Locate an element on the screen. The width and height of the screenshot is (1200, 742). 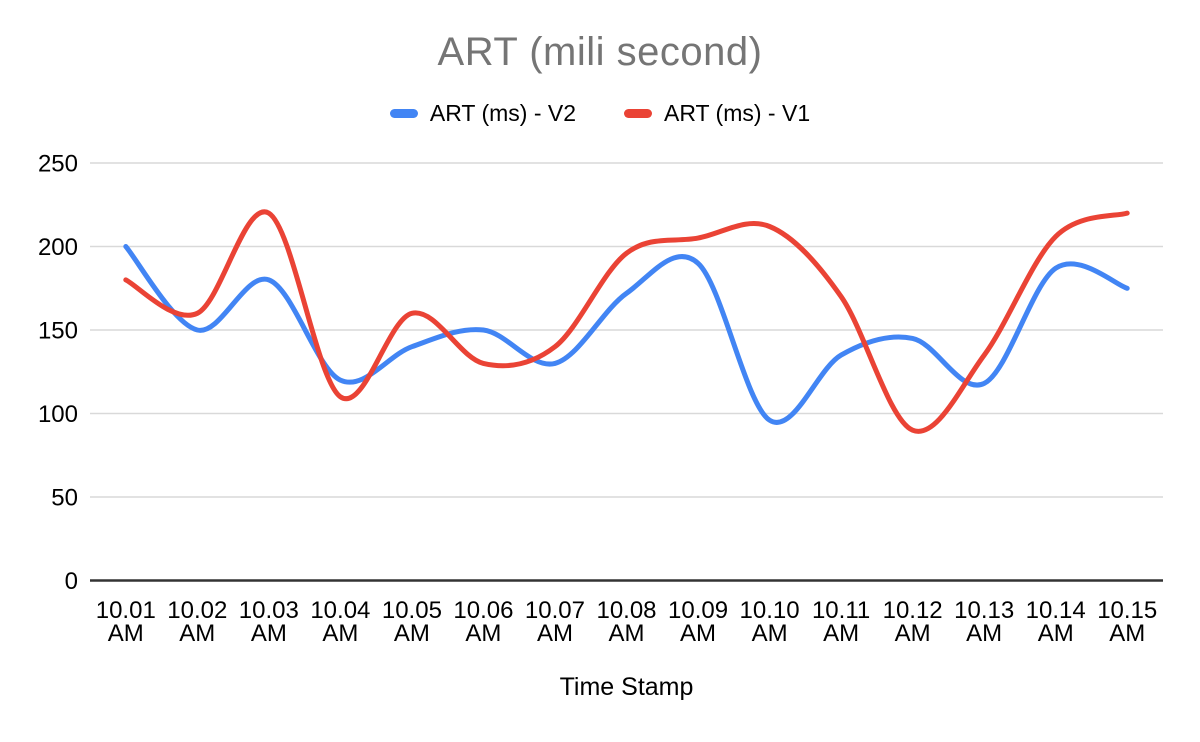
legend-item-art-ms-v2: ART (ms) - V2 is located at coordinates (482, 113).